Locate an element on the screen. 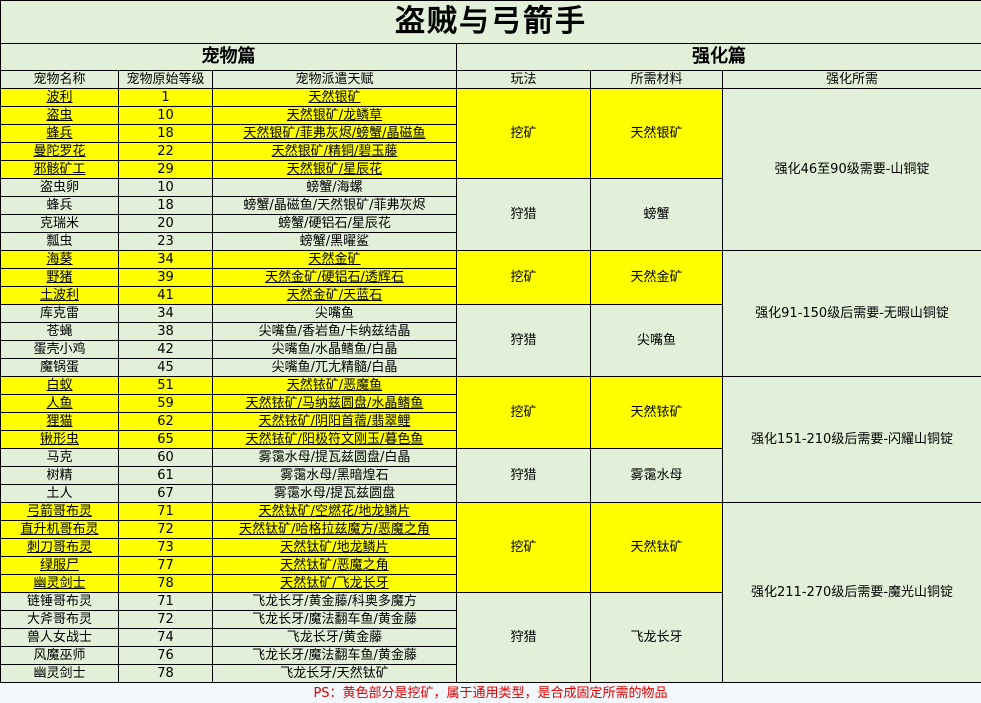 Image resolution: width=981 pixels, height=703 pixels. pet-talent: 飞龙长牙/黄金藤 is located at coordinates (334, 637).